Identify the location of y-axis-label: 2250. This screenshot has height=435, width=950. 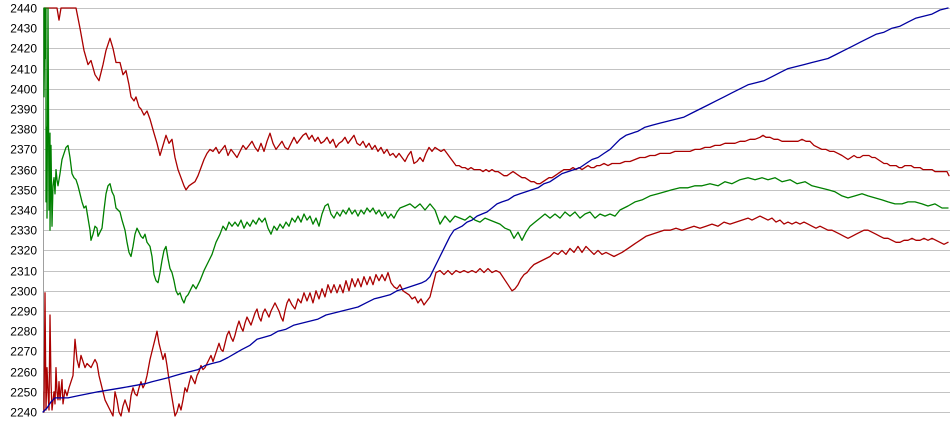
(23, 393).